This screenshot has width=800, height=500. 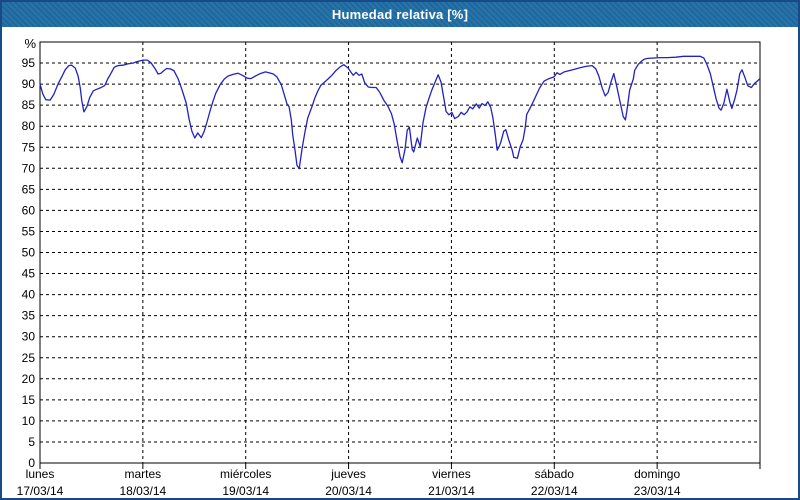 I want to click on day-date-label: 20/03/14, so click(x=348, y=491).